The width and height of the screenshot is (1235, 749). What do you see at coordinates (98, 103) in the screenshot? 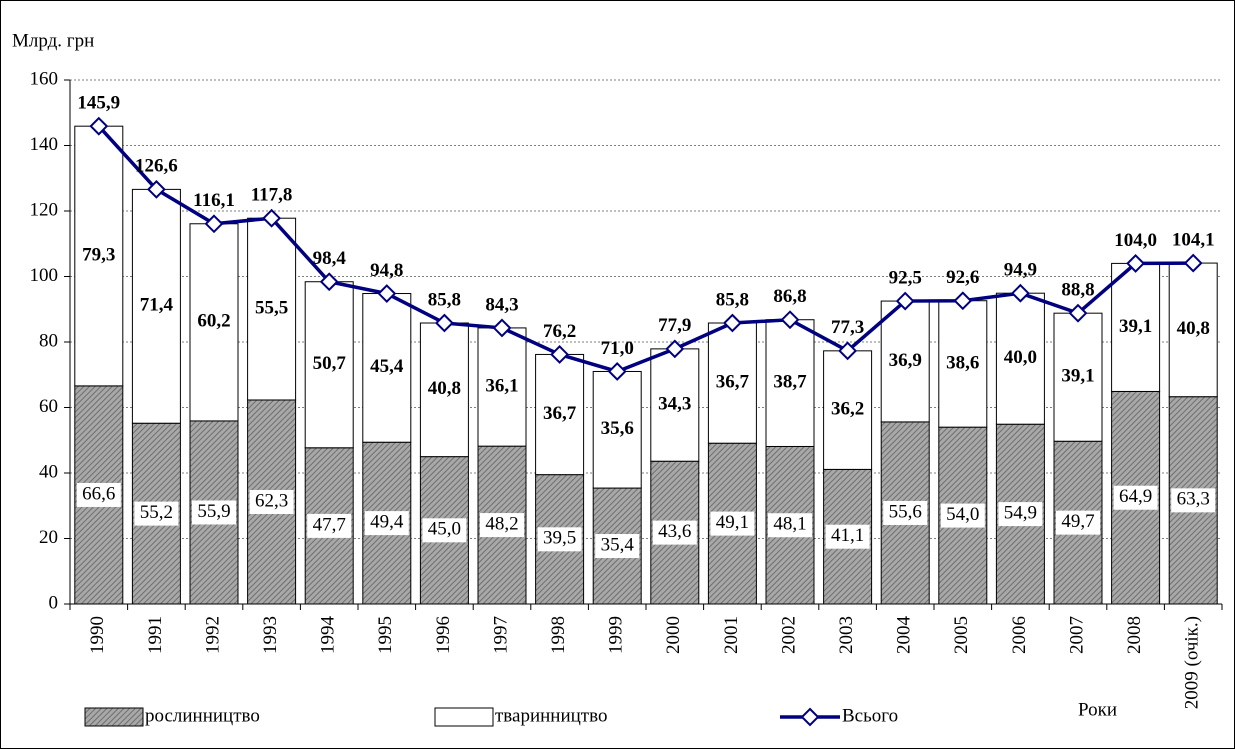
I see `total-label: 145,9` at bounding box center [98, 103].